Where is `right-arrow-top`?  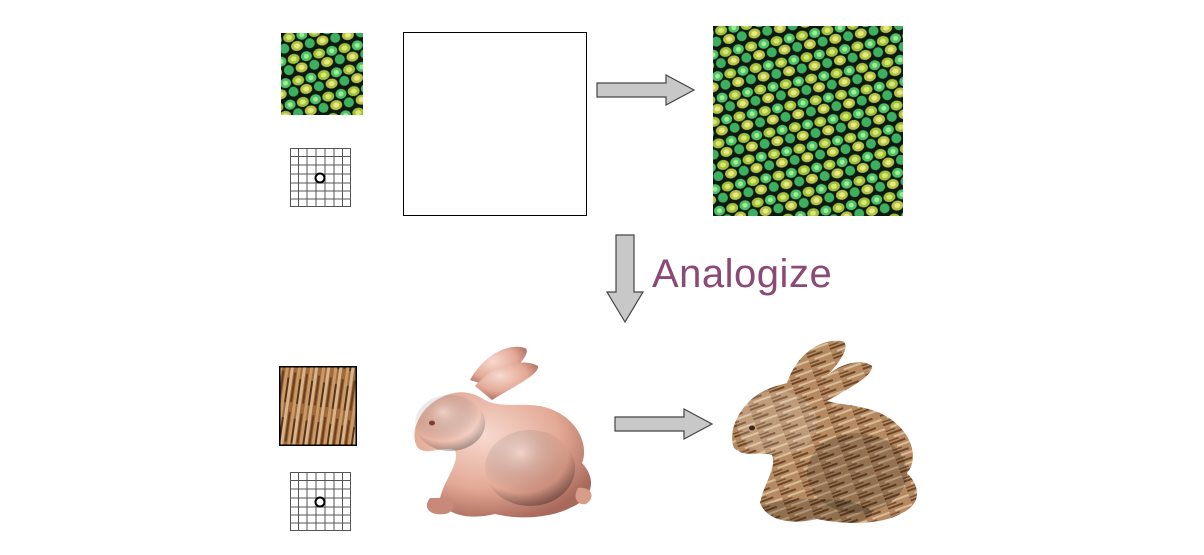
right-arrow-top is located at coordinates (646, 90).